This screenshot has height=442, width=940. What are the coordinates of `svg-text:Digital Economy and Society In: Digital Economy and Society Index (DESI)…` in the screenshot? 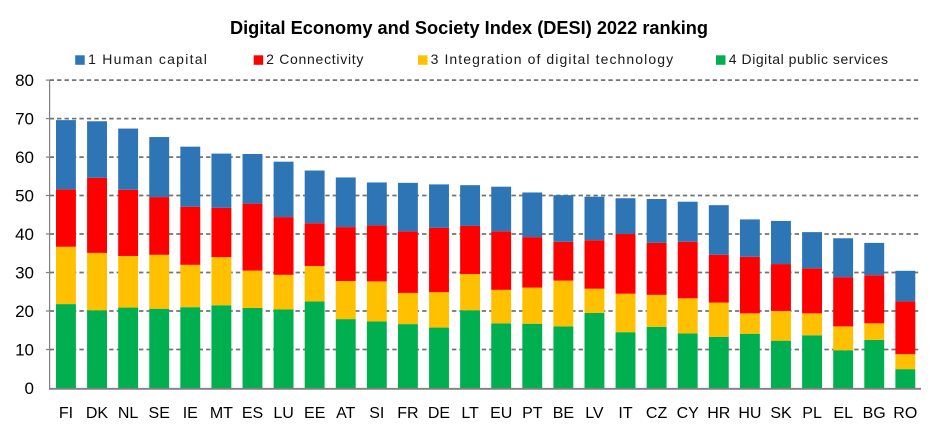 It's located at (469, 28).